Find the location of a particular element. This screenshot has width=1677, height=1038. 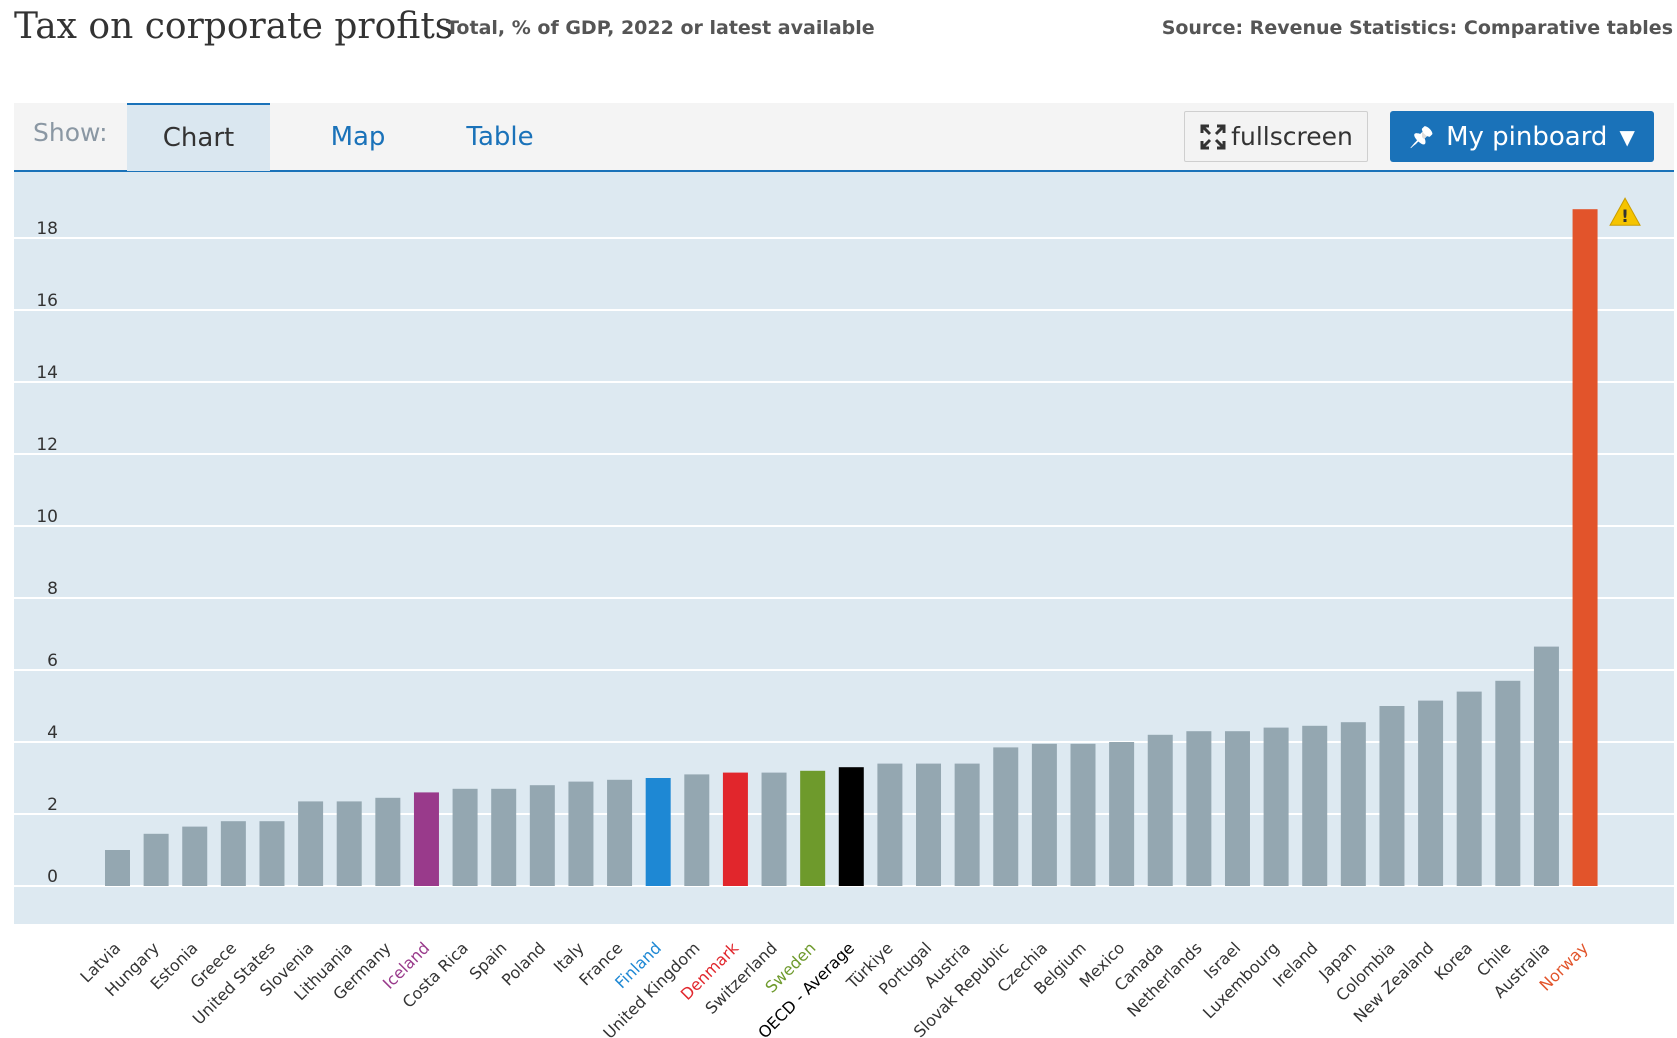

tab-map: Map is located at coordinates (358, 137).